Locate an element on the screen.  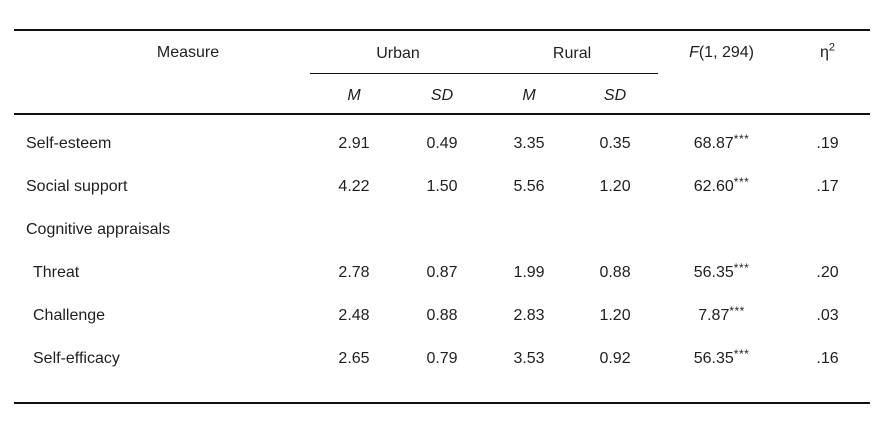
eta-symbol: η is located at coordinates (824, 52).